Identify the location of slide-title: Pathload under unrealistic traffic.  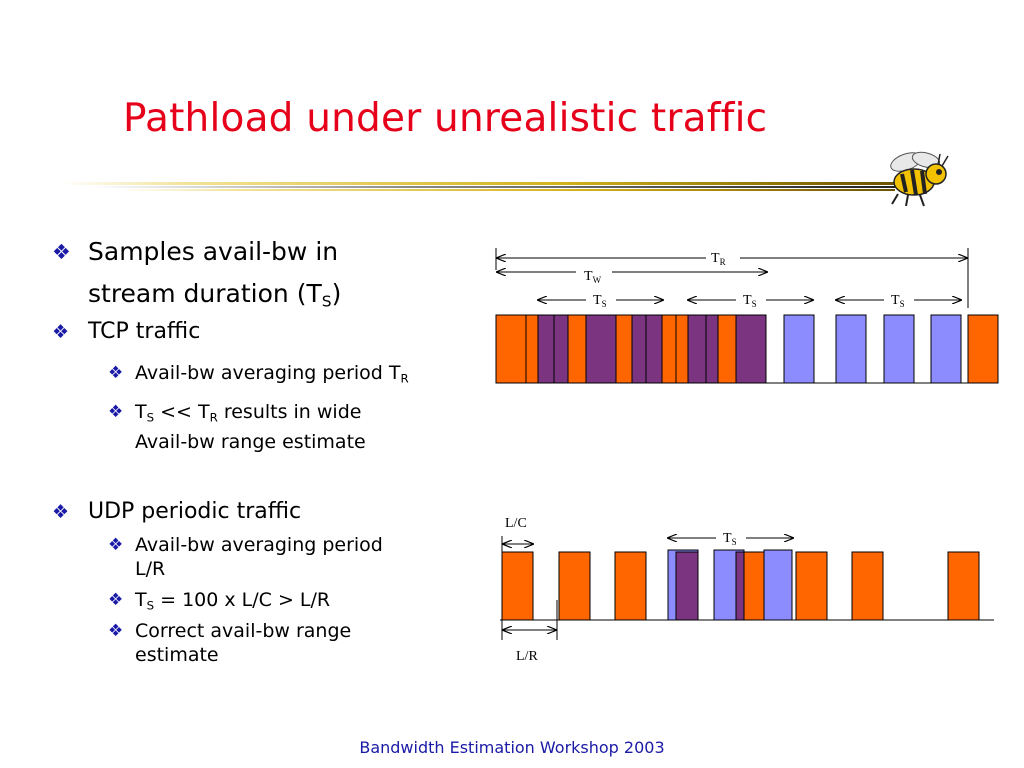
(445, 118).